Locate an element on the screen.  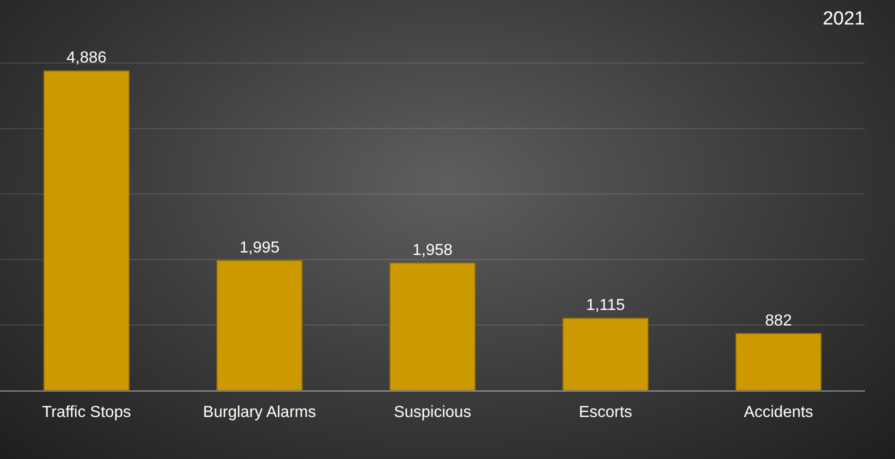
x-tick-label: Burglary Alarms is located at coordinates (259, 412).